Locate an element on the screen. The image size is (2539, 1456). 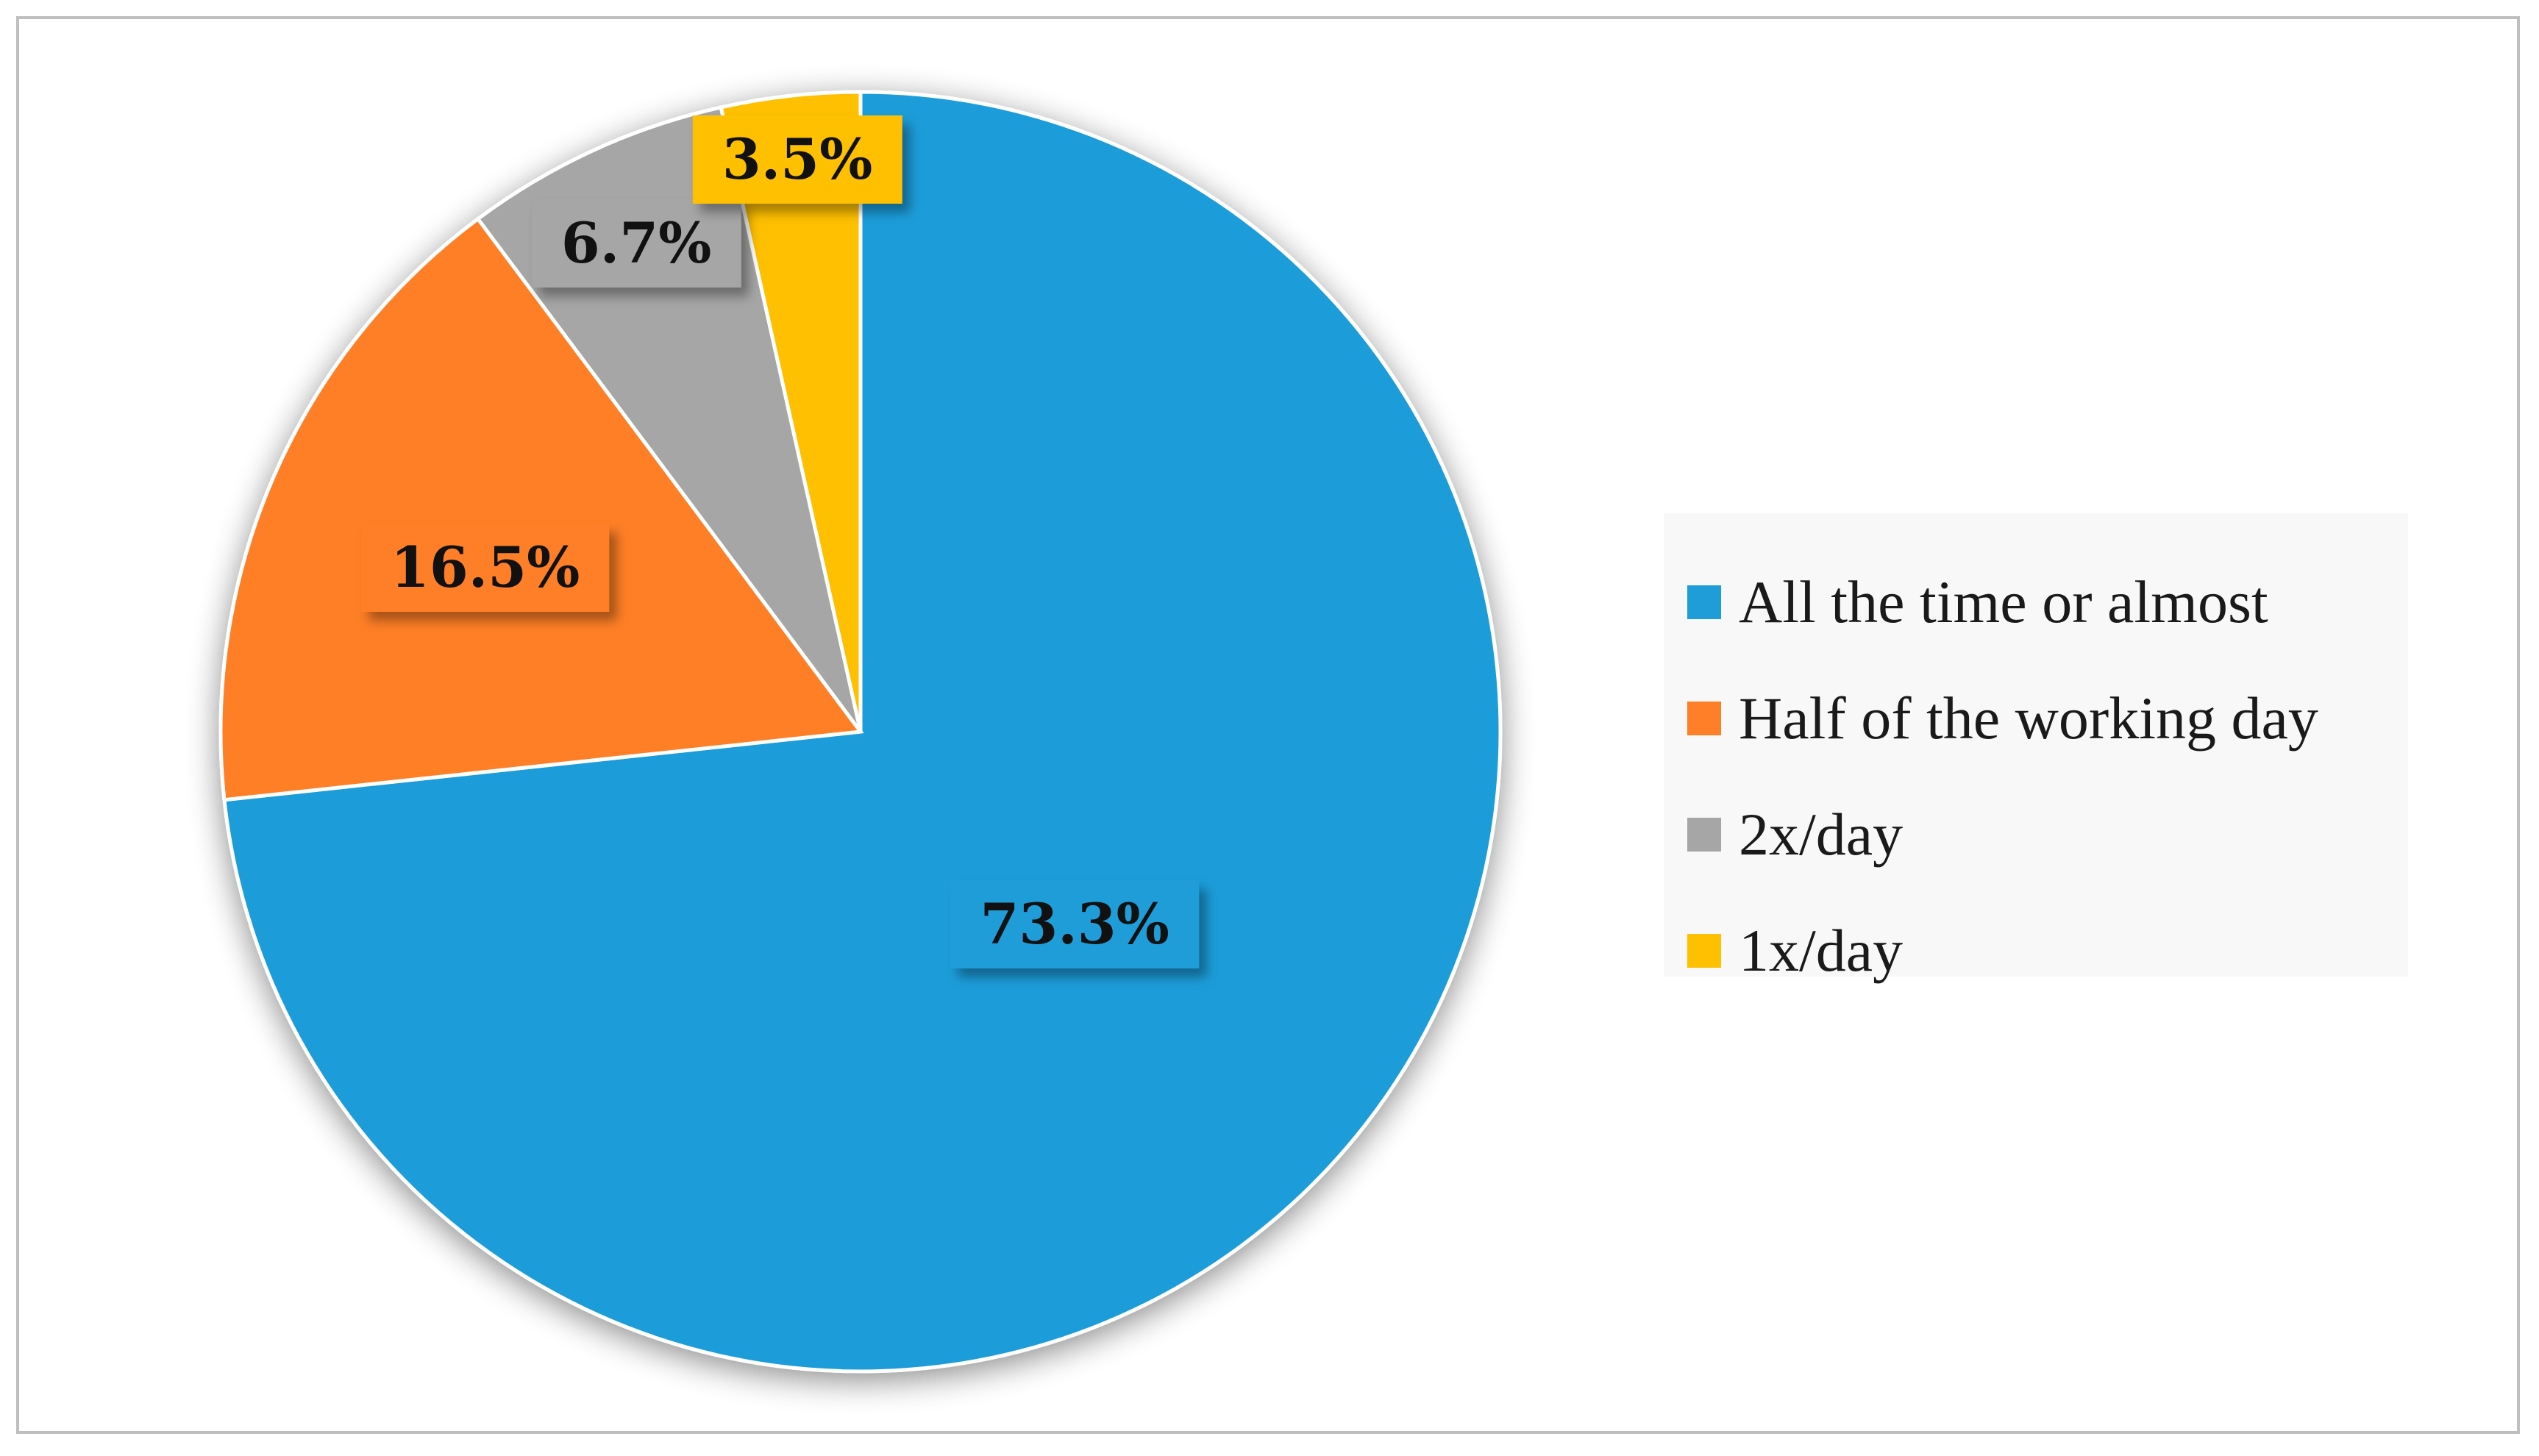
legend-label: 1x/day is located at coordinates (1821, 950).